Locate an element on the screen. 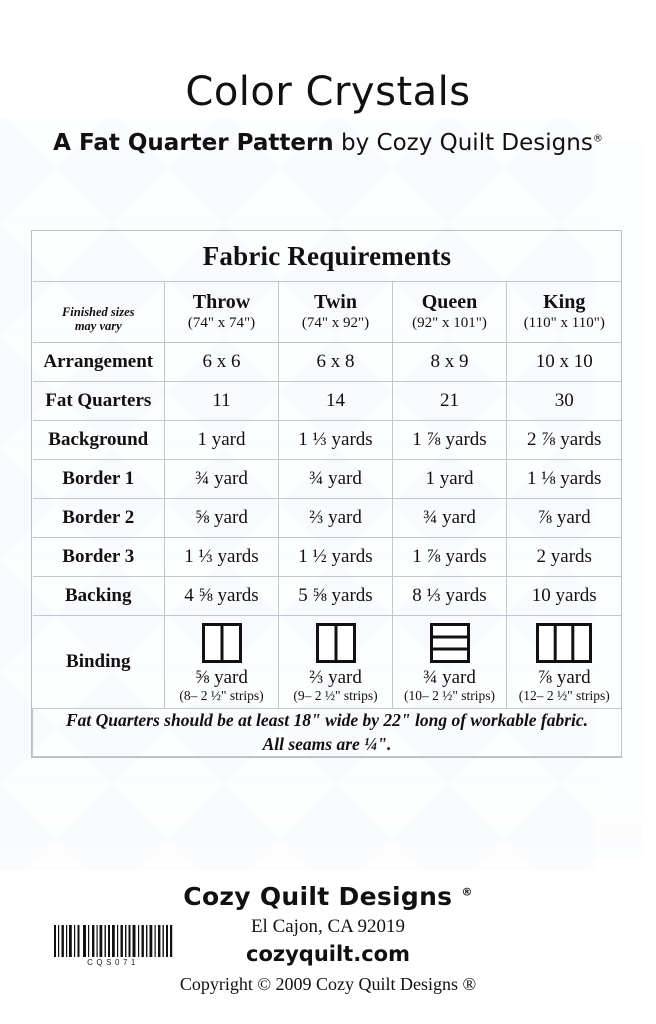 The width and height of the screenshot is (656, 1024). table-row: Arrangement 6 x 6 6 x 8 8 x 9 10 x 10 is located at coordinates (327, 362).